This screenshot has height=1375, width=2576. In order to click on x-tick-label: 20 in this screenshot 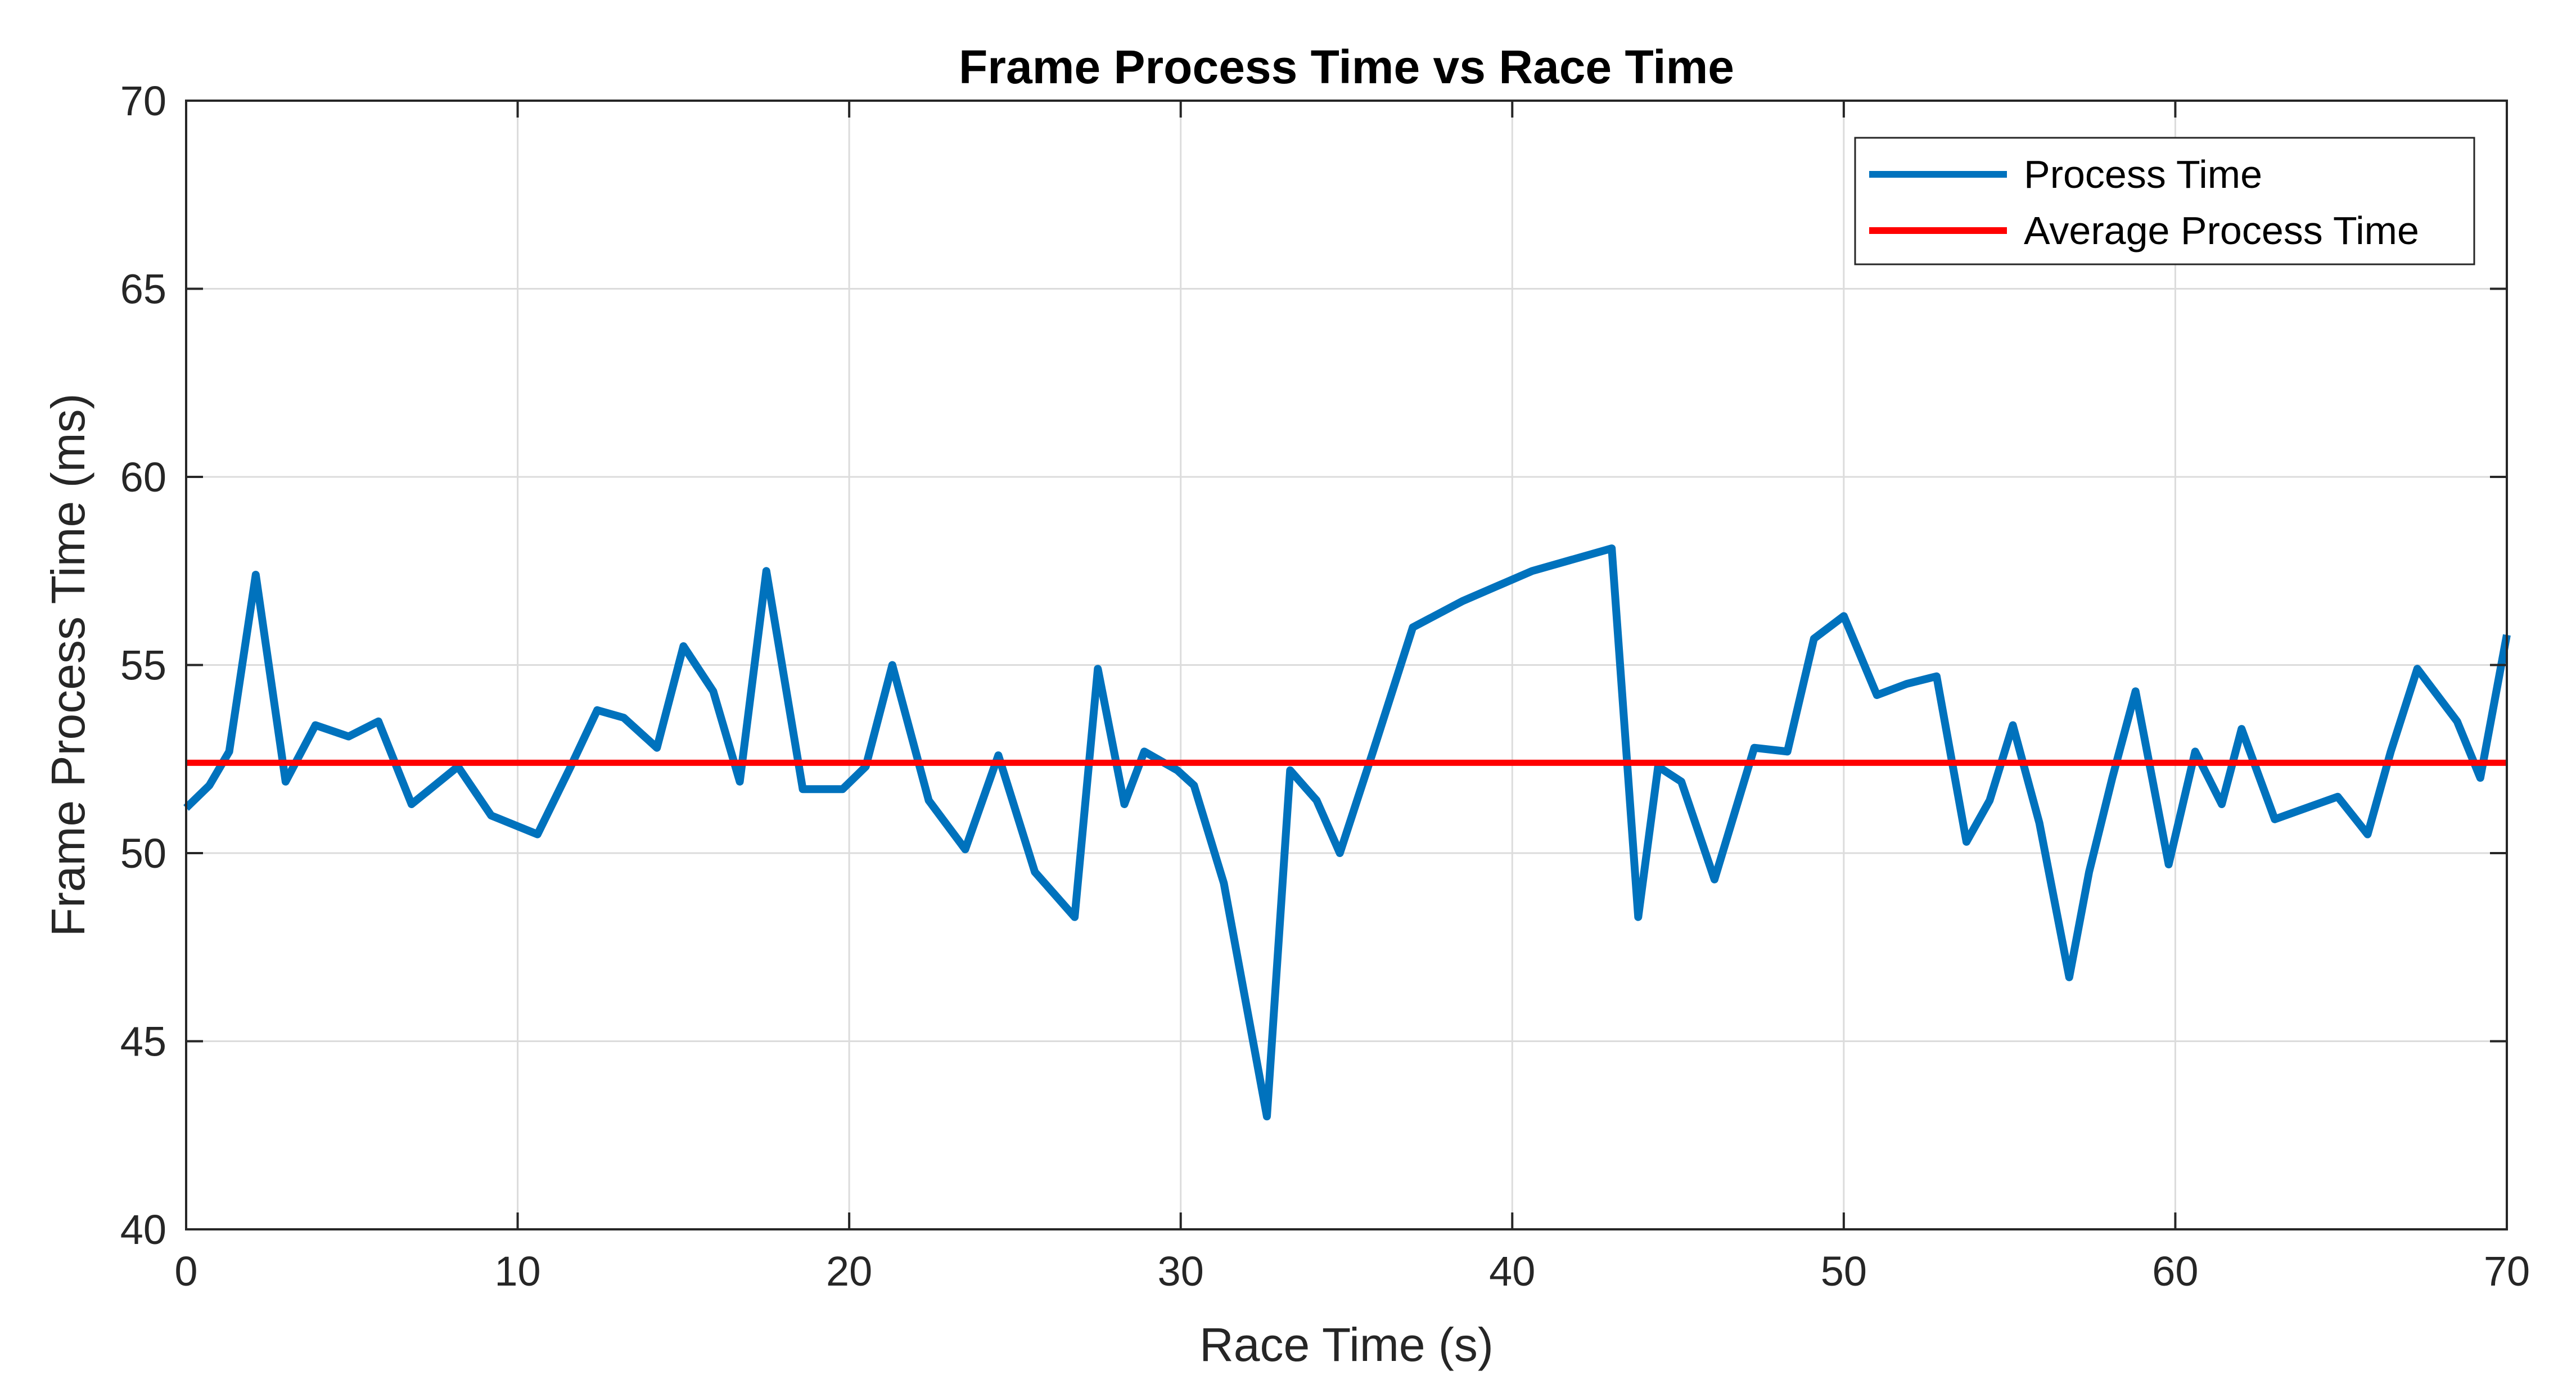, I will do `click(849, 1271)`.